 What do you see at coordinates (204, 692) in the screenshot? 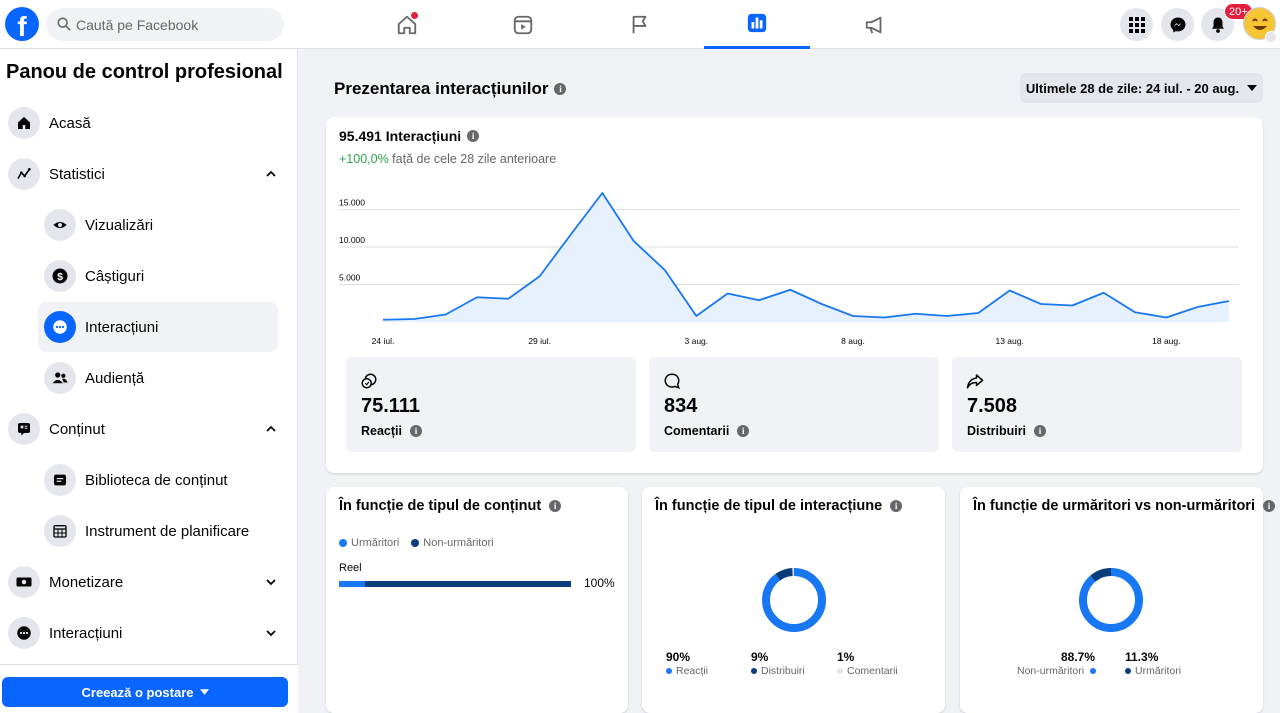
I see `caret-down-icon` at bounding box center [204, 692].